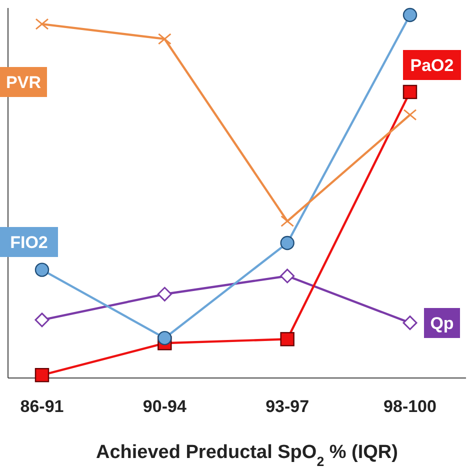 The height and width of the screenshot is (474, 474). I want to click on x-tick-label: 86-91, so click(42, 406).